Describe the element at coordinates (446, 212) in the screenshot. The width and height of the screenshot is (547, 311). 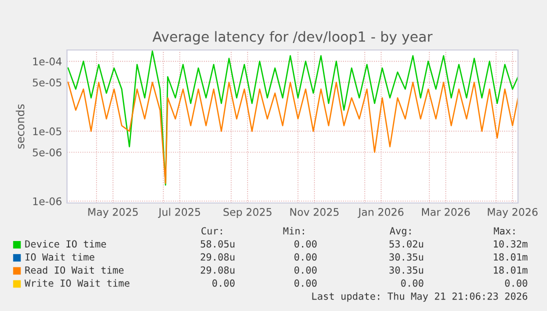
I see `x-tick-label: Mar 2026` at that location.